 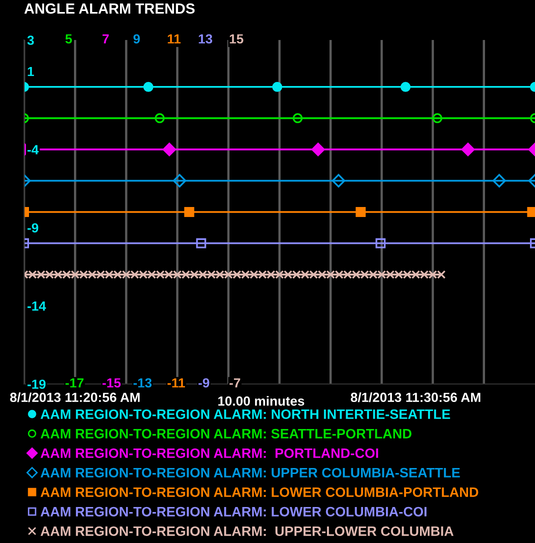 What do you see at coordinates (247, 531) in the screenshot?
I see `legend-label: AAM REGION-TO-REGION ALARM: UPPER-LOWER COLUMBIA` at bounding box center [247, 531].